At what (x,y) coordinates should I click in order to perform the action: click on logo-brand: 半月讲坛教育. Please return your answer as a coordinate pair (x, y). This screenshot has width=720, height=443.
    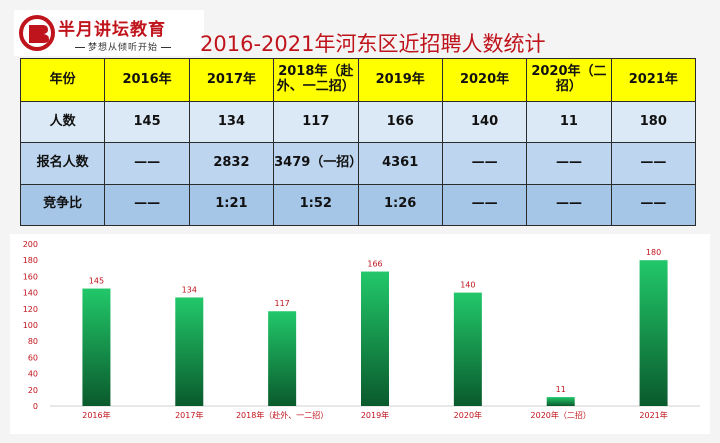
    Looking at the image, I should click on (112, 30).